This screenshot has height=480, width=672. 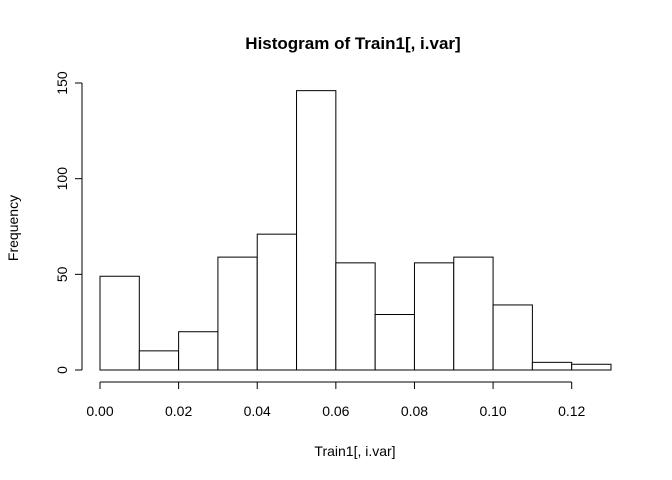 What do you see at coordinates (571, 411) in the screenshot?
I see `x-tick-label-6: 0.12` at bounding box center [571, 411].